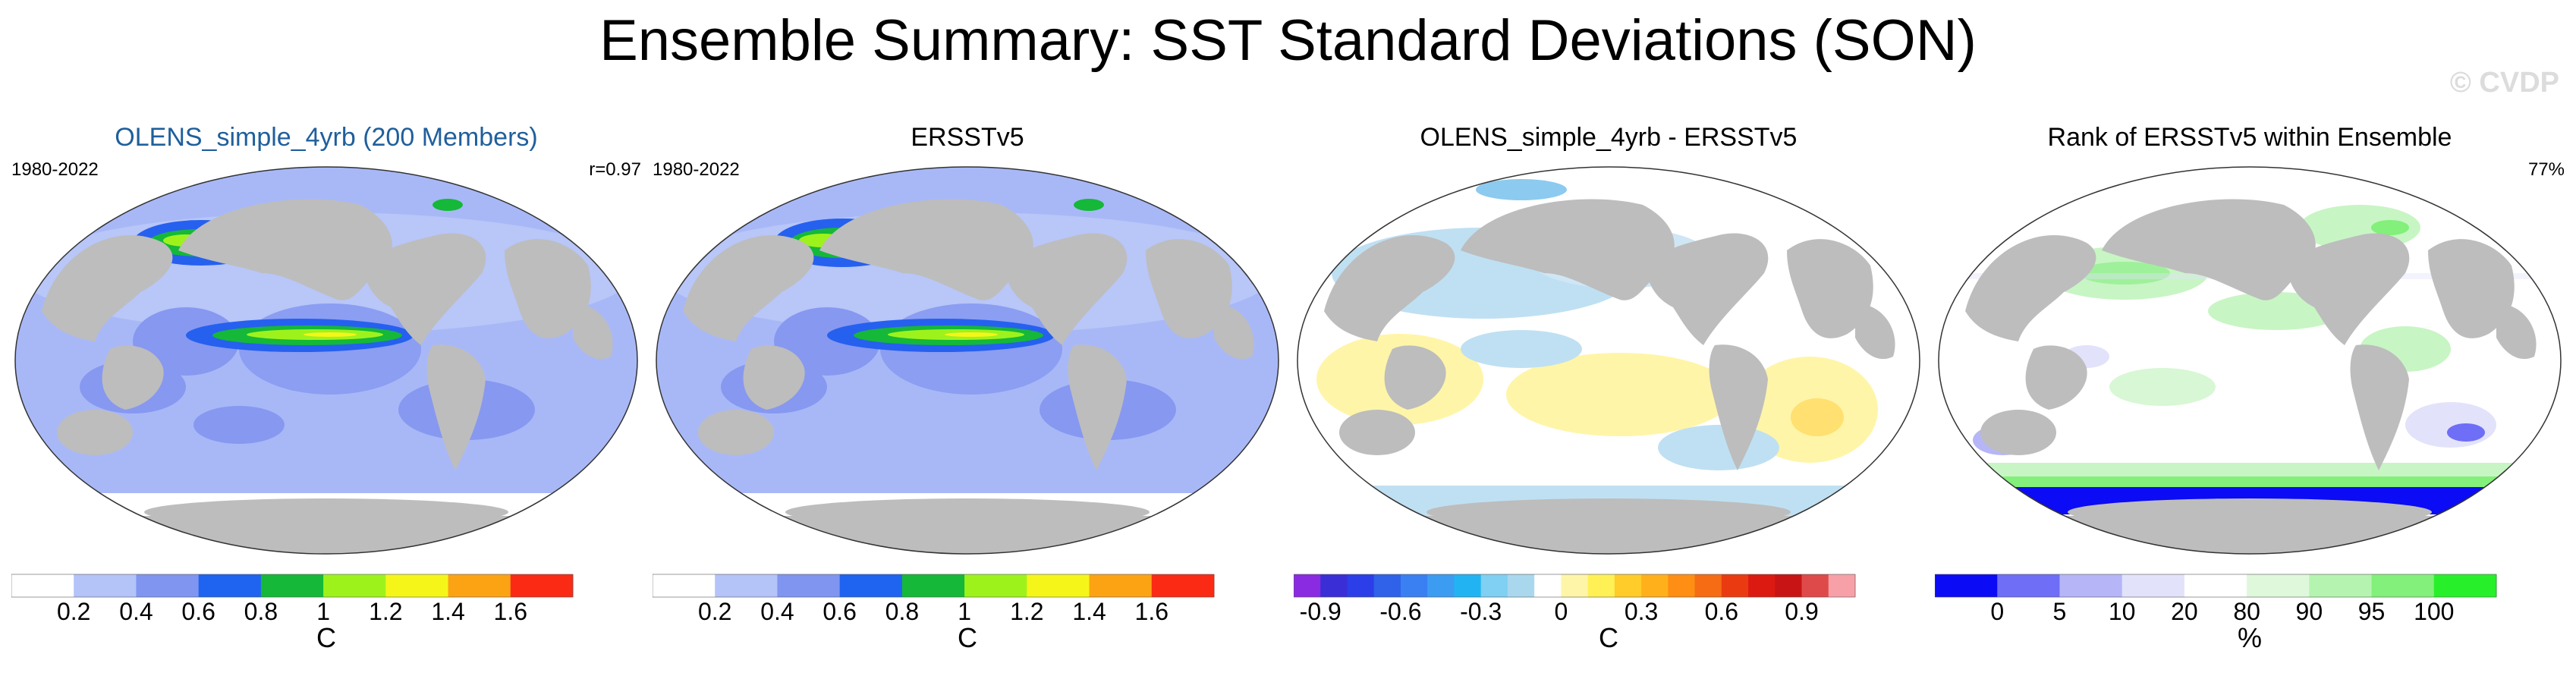 Image resolution: width=2576 pixels, height=676 pixels. I want to click on panel-title: ERSSTv5, so click(967, 137).